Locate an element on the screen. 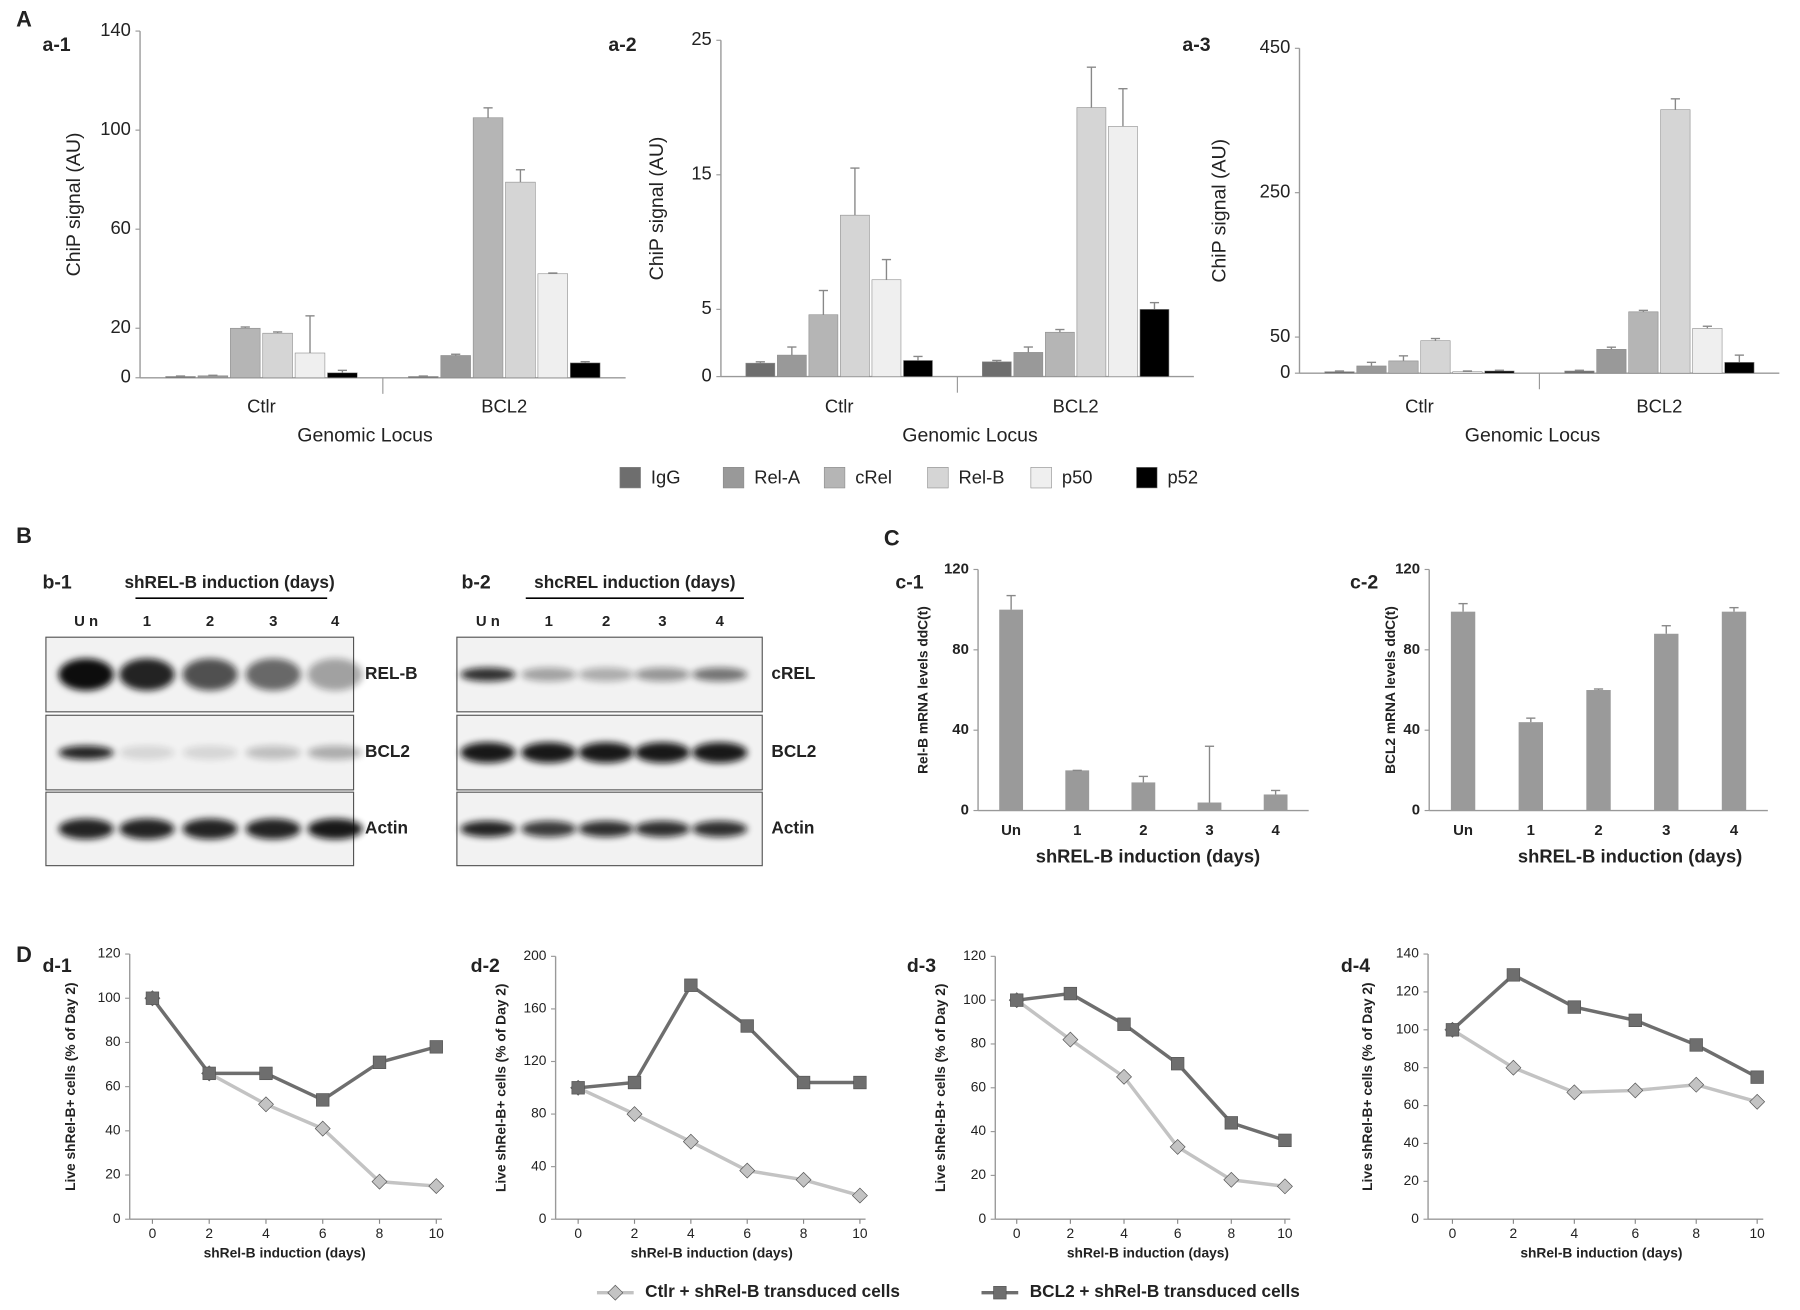 The height and width of the screenshot is (1310, 1800). blot-title: shREL-B induction (days) is located at coordinates (229, 582).